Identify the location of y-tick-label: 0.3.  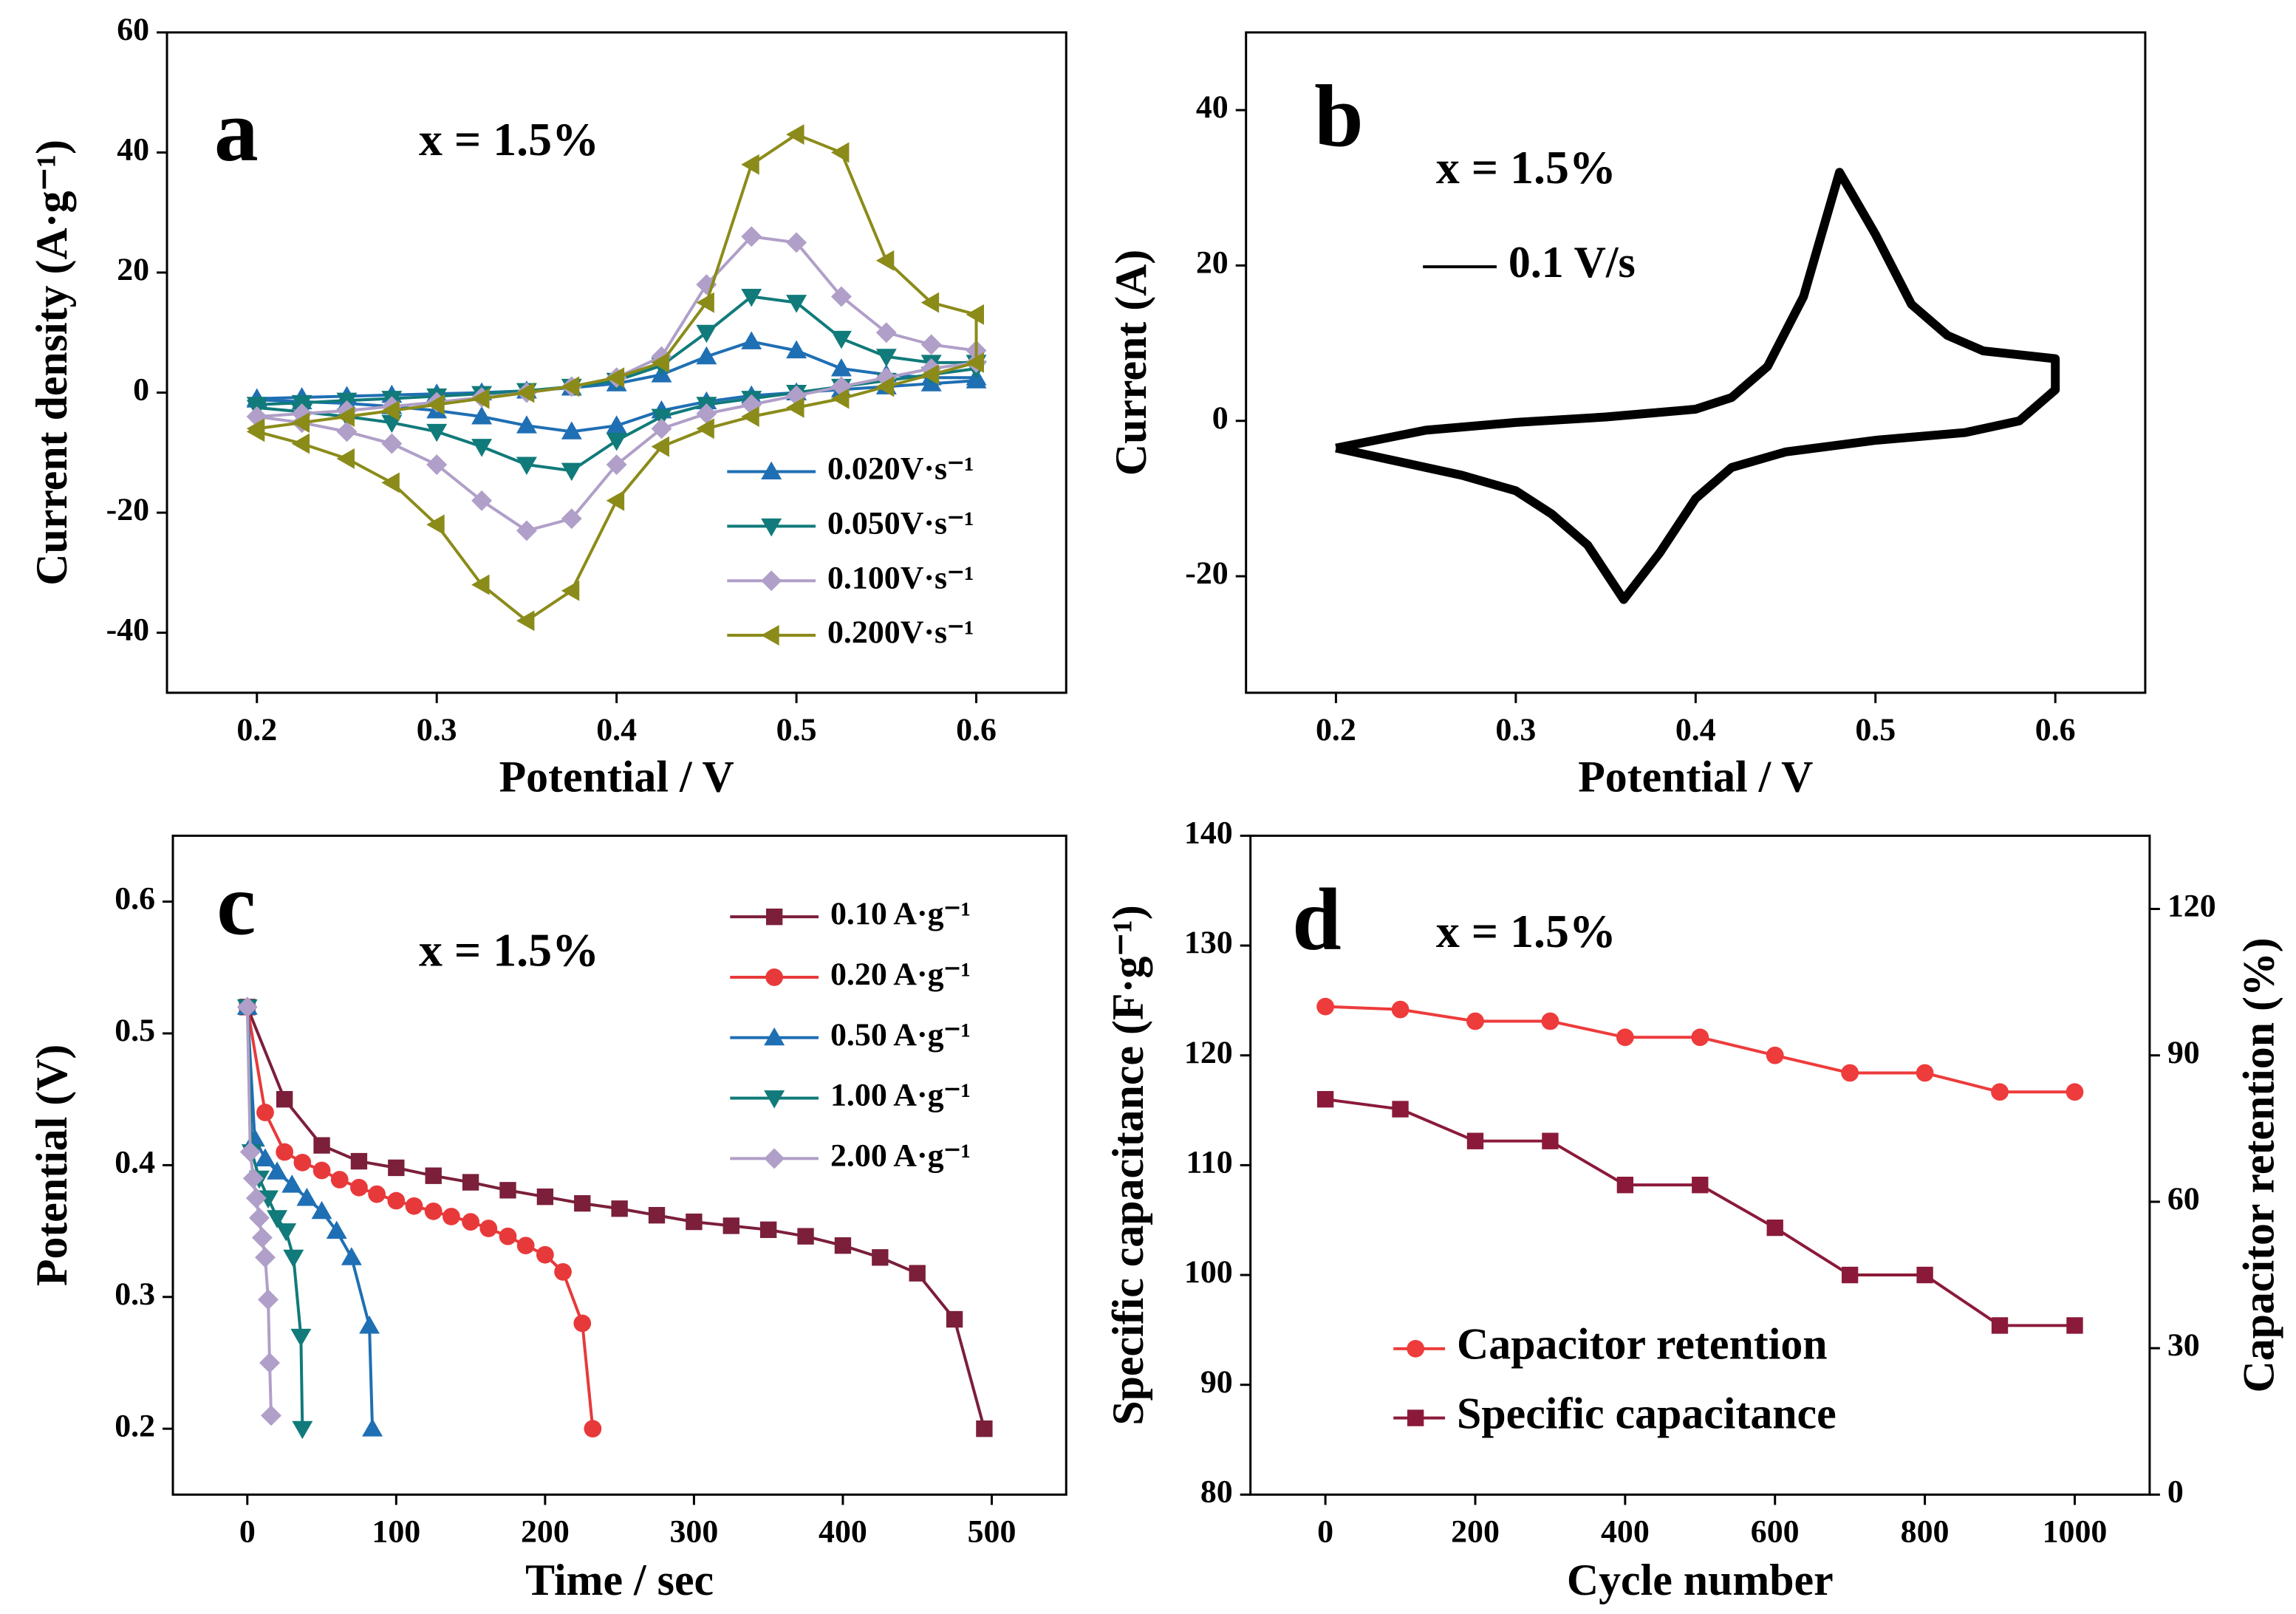
(135, 1294).